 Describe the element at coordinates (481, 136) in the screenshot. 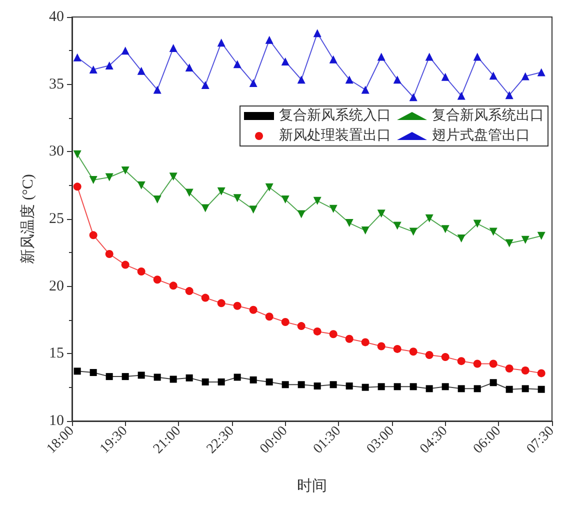

I see `legend-label: 翅片式盘管出口` at that location.